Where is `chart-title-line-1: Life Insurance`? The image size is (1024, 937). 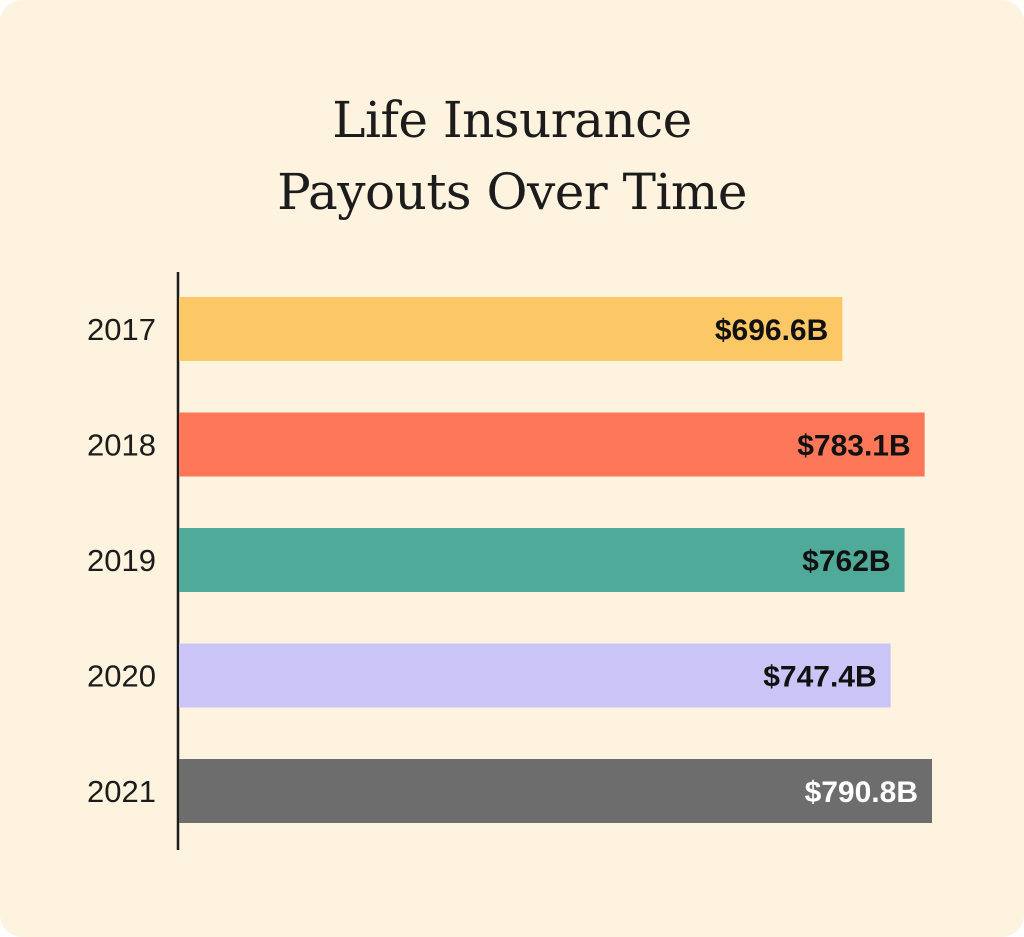
chart-title-line-1: Life Insurance is located at coordinates (512, 120).